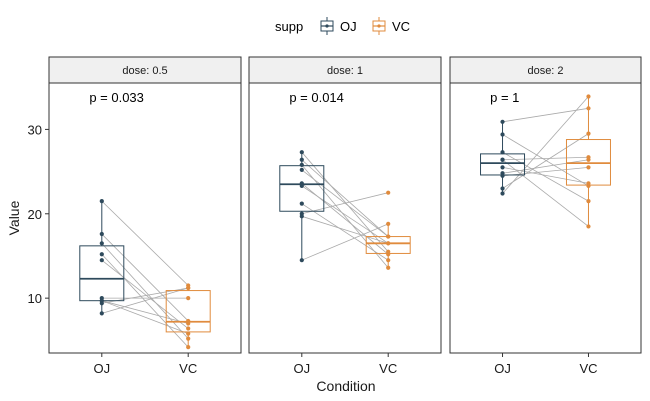 The height and width of the screenshot is (401, 650). I want to click on y-tick-label: 20, so click(35, 214).